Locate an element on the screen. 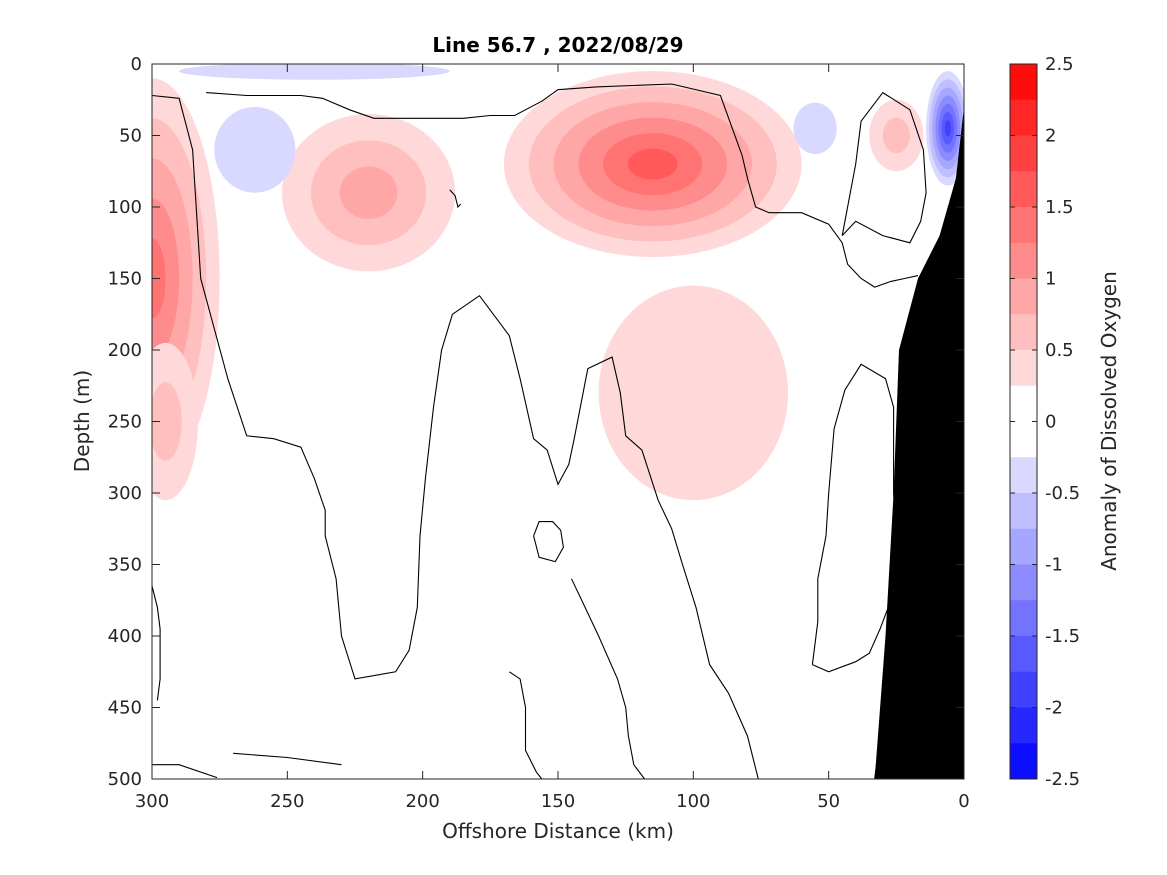 The height and width of the screenshot is (875, 1167). y-tick-label: 400 is located at coordinates (125, 636).